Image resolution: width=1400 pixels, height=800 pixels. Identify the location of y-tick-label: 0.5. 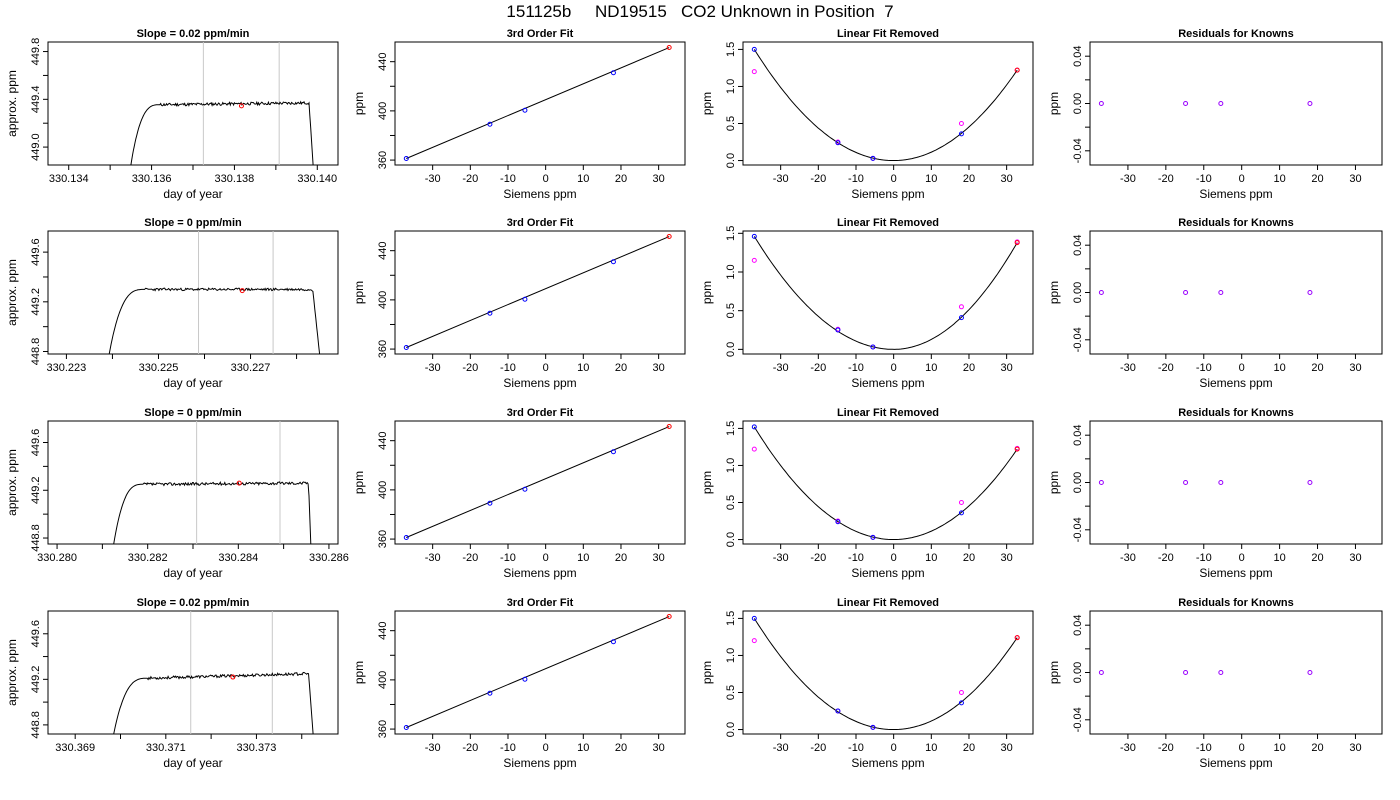
(731, 310).